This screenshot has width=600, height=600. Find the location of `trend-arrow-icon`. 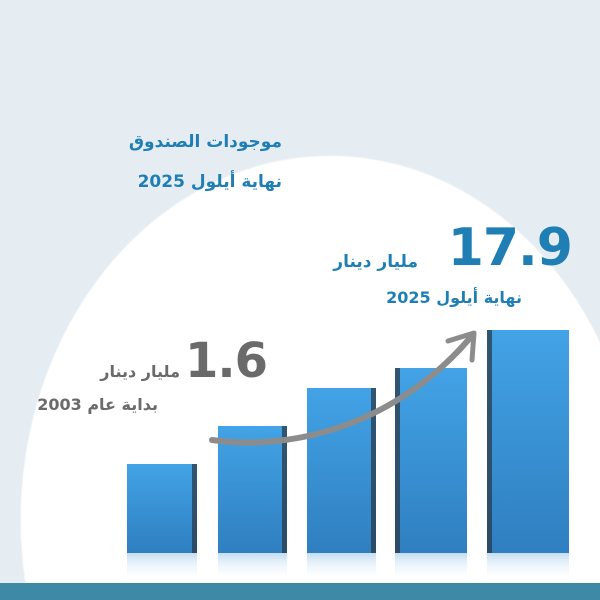

trend-arrow-icon is located at coordinates (341, 390).